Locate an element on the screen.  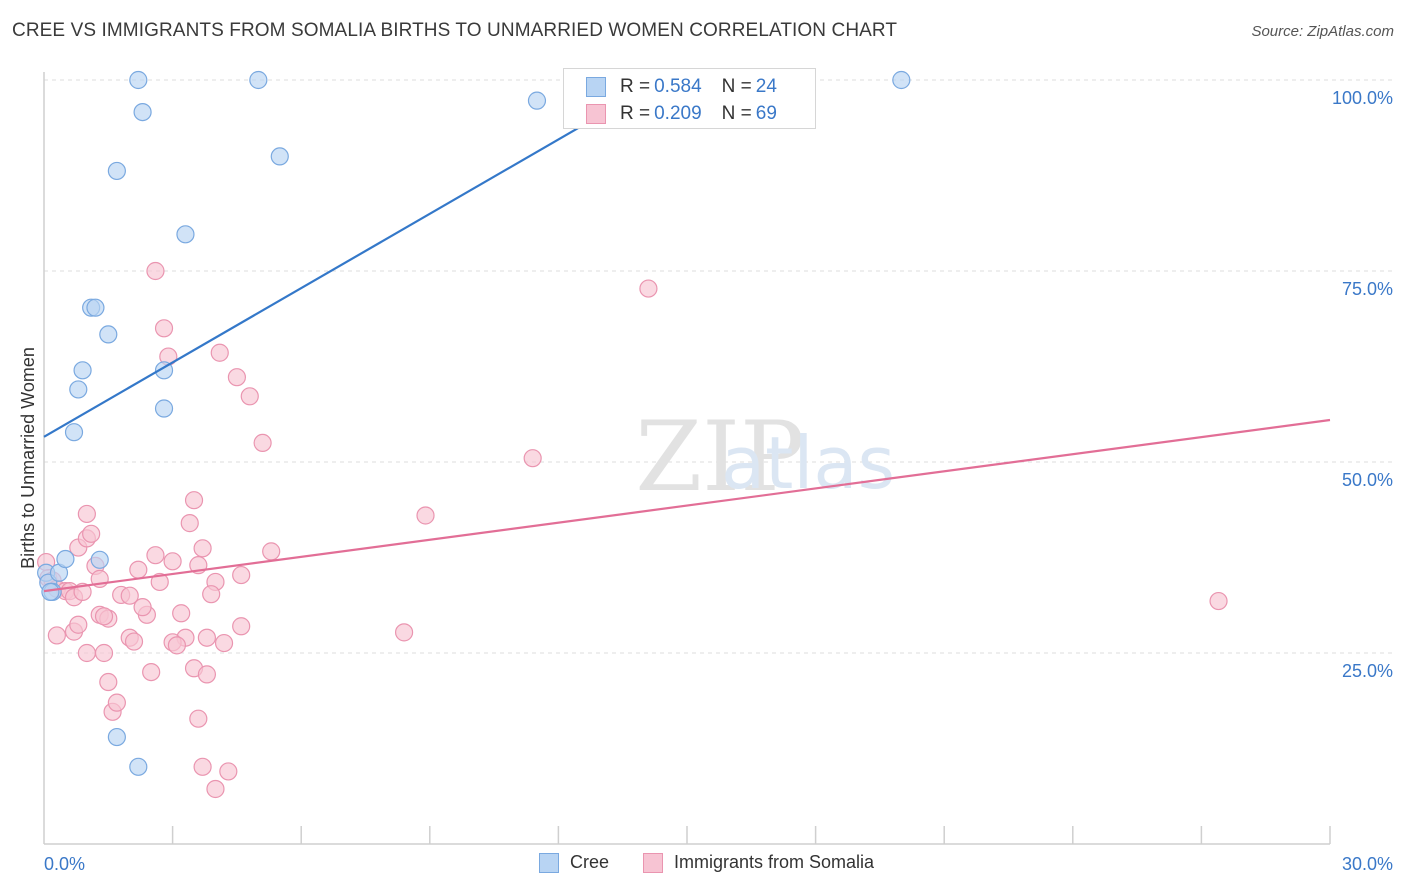
y-tick-label: 100.0% is located at coordinates (1362, 98).